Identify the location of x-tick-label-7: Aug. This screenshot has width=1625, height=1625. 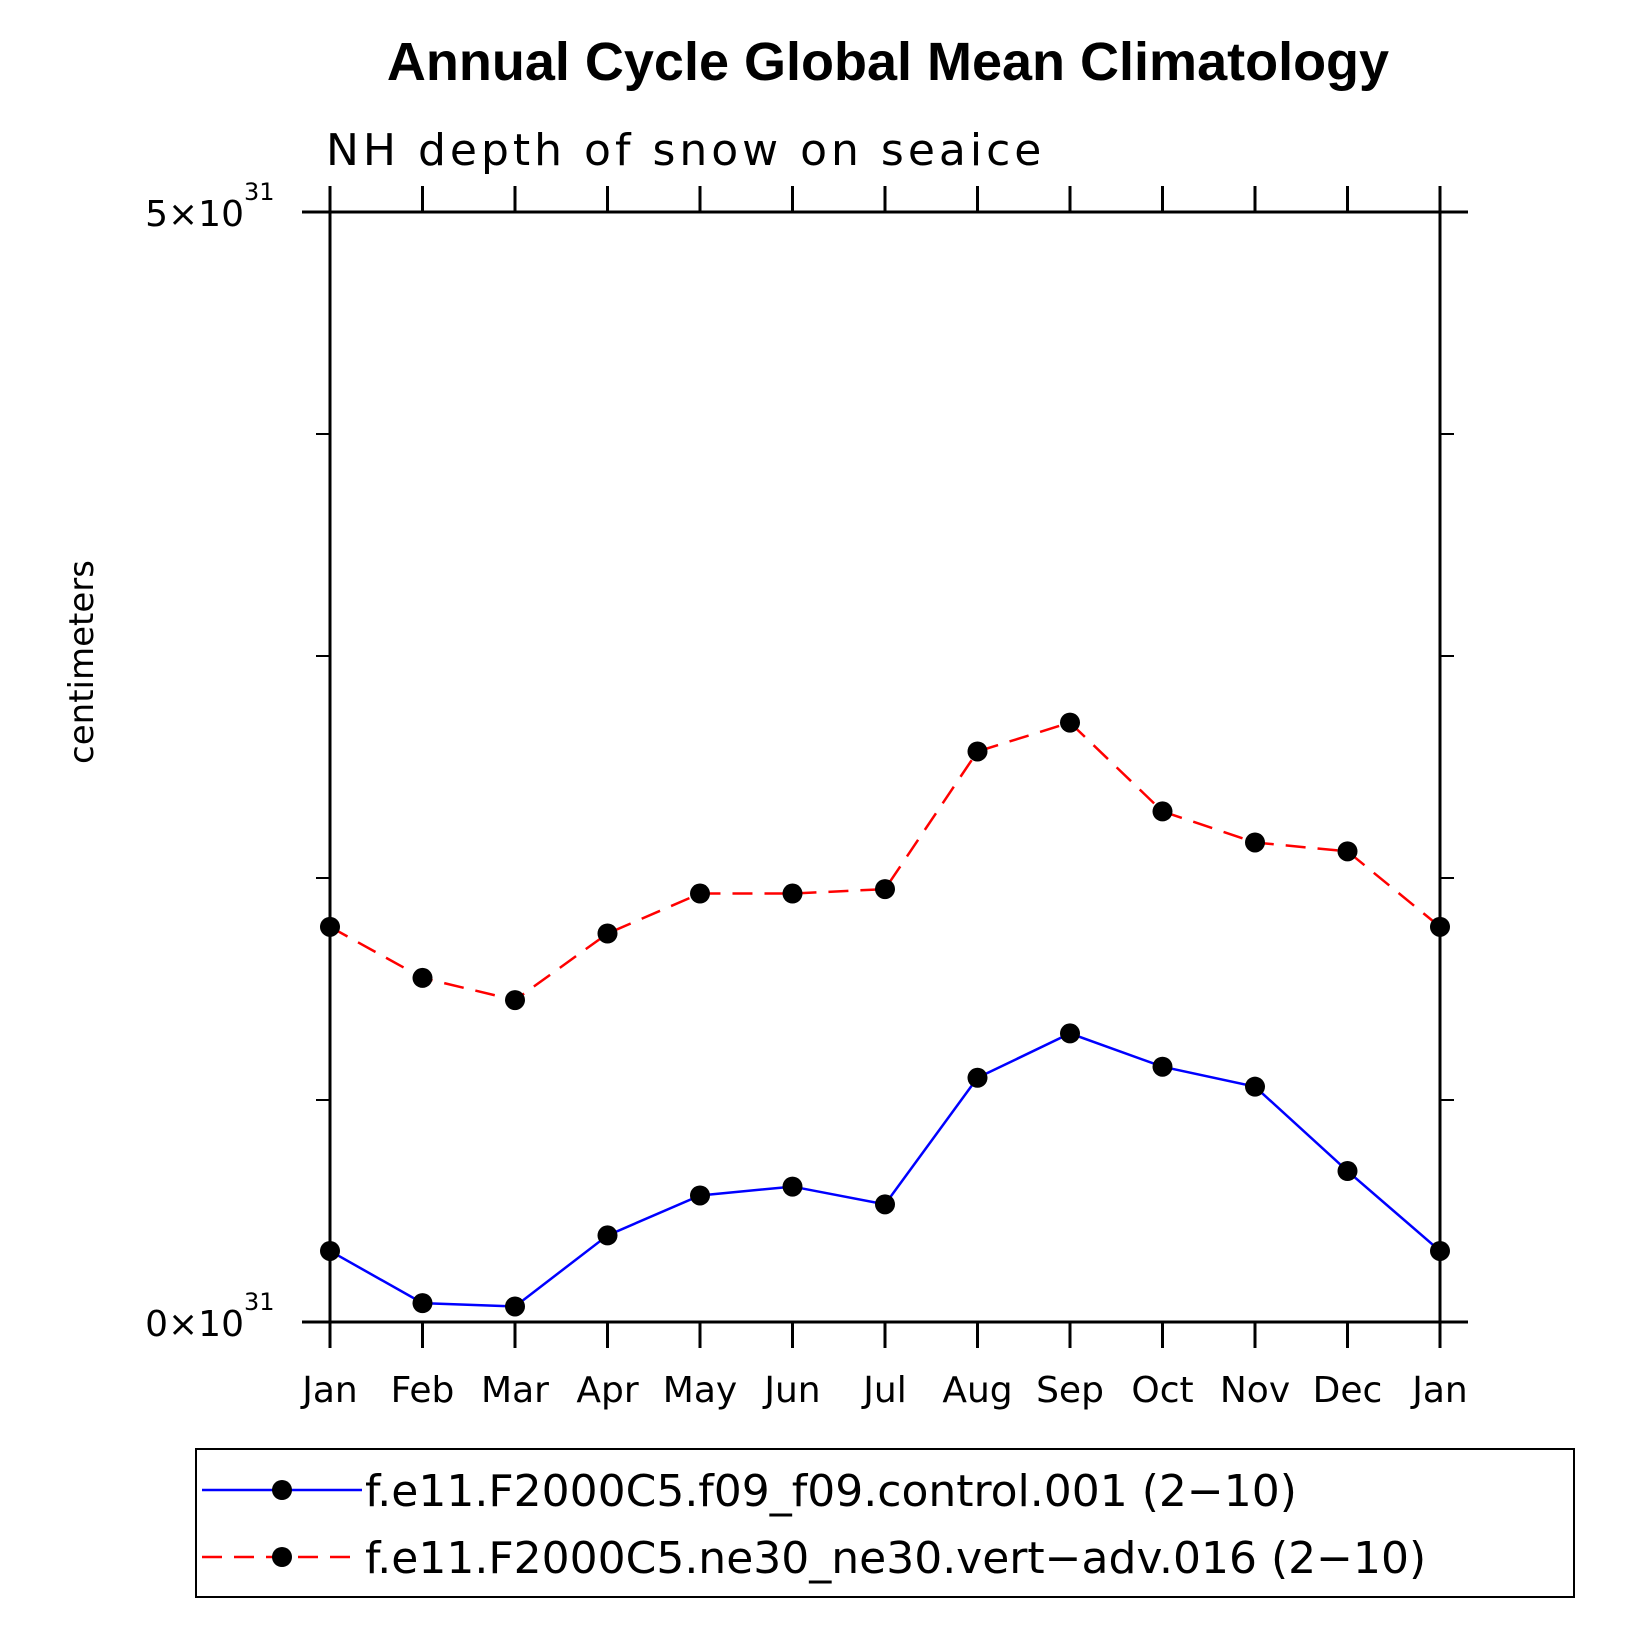
(977, 1390).